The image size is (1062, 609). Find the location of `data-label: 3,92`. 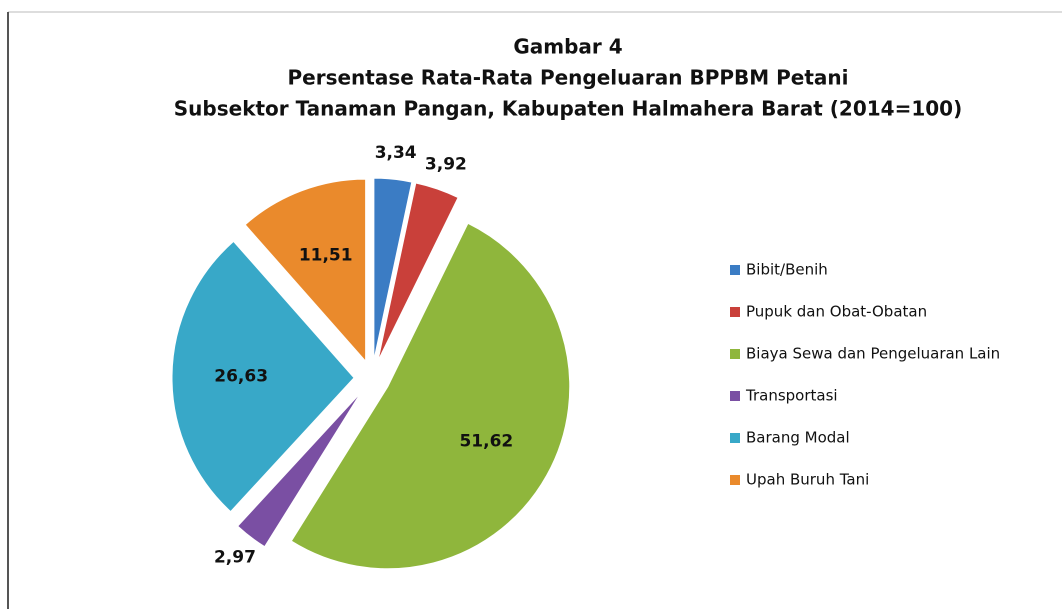

data-label: 3,92 is located at coordinates (446, 164).